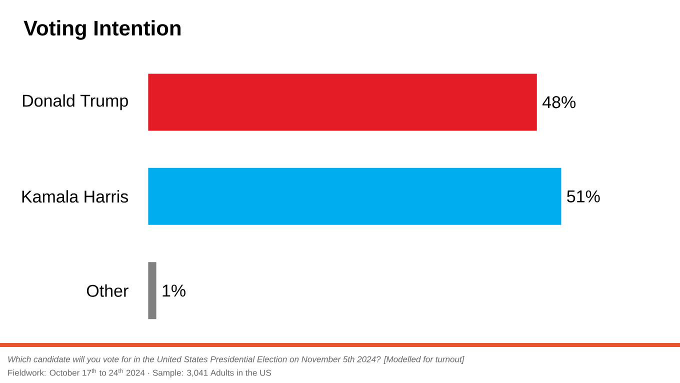 This screenshot has width=680, height=383. Describe the element at coordinates (174, 290) in the screenshot. I see `data-label: 1%` at that location.